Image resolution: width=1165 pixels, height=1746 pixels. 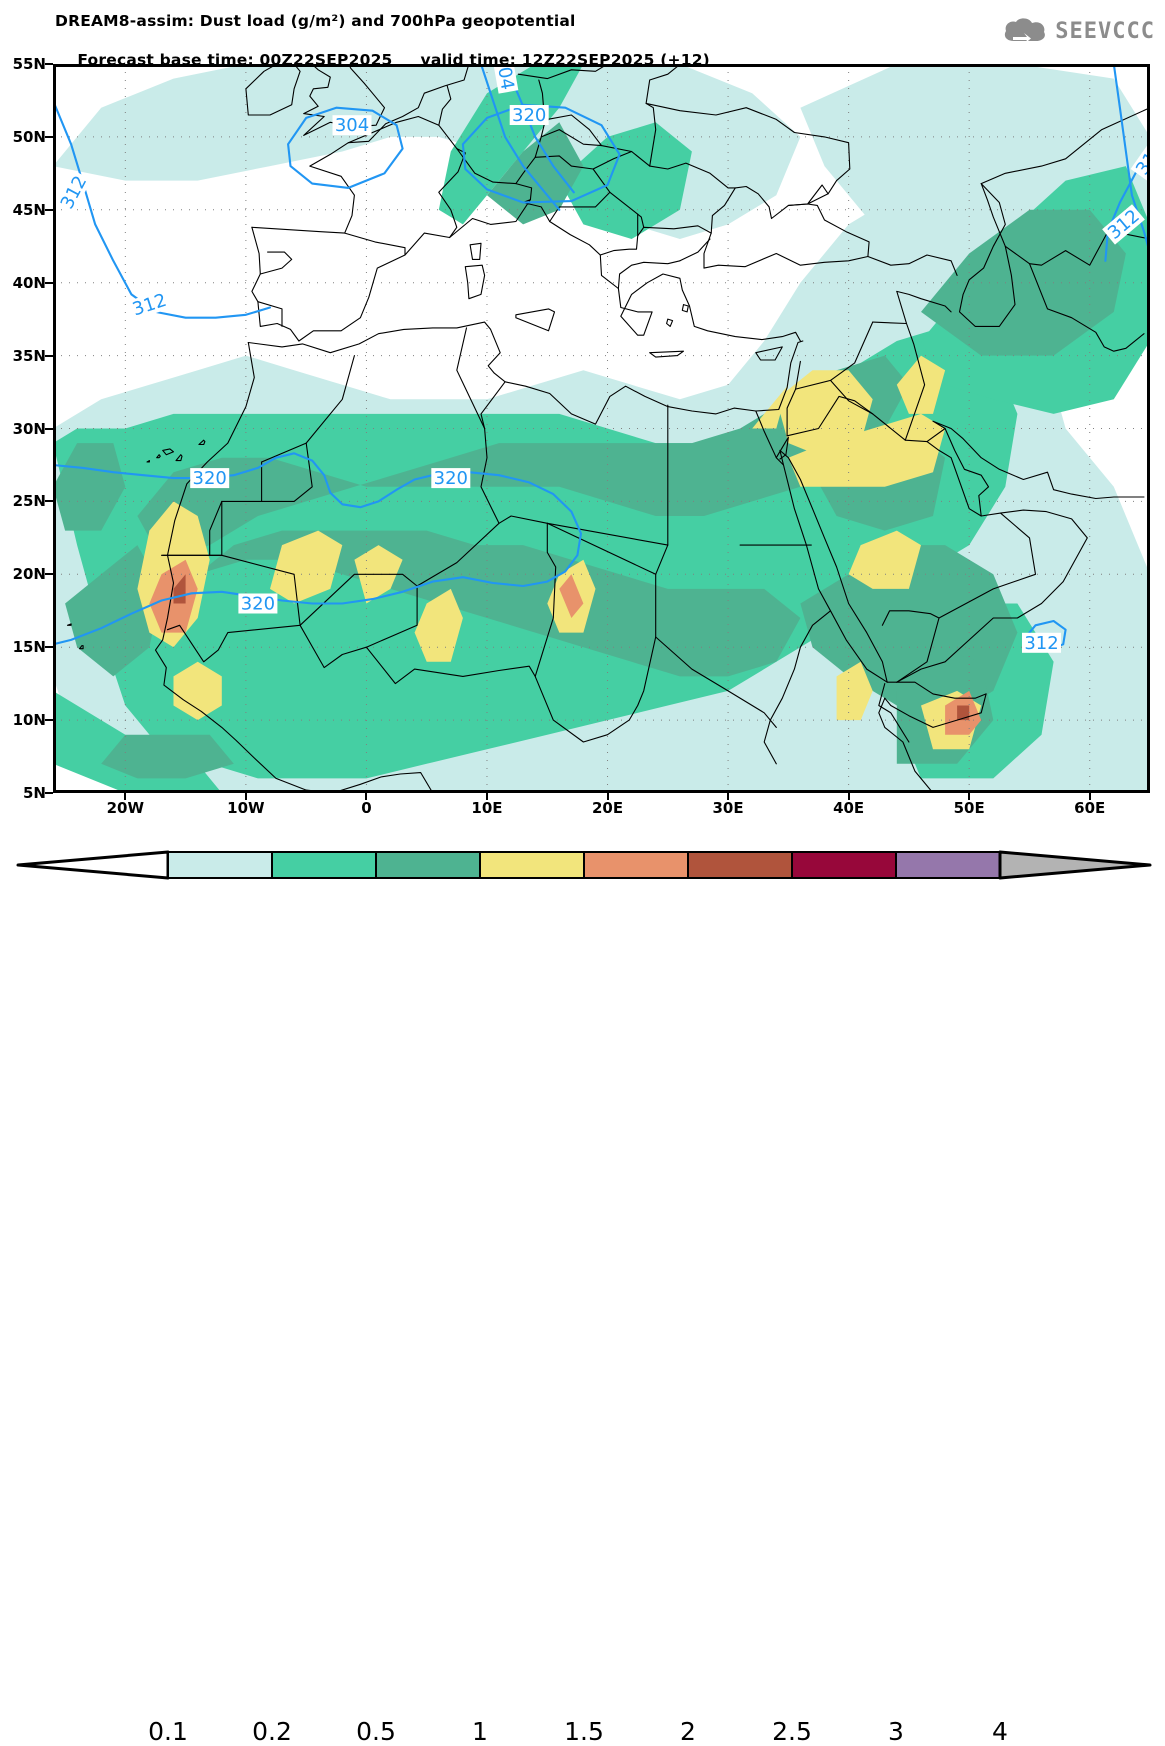 I want to click on x-axis-tick-label: 20E, so click(x=607, y=808).